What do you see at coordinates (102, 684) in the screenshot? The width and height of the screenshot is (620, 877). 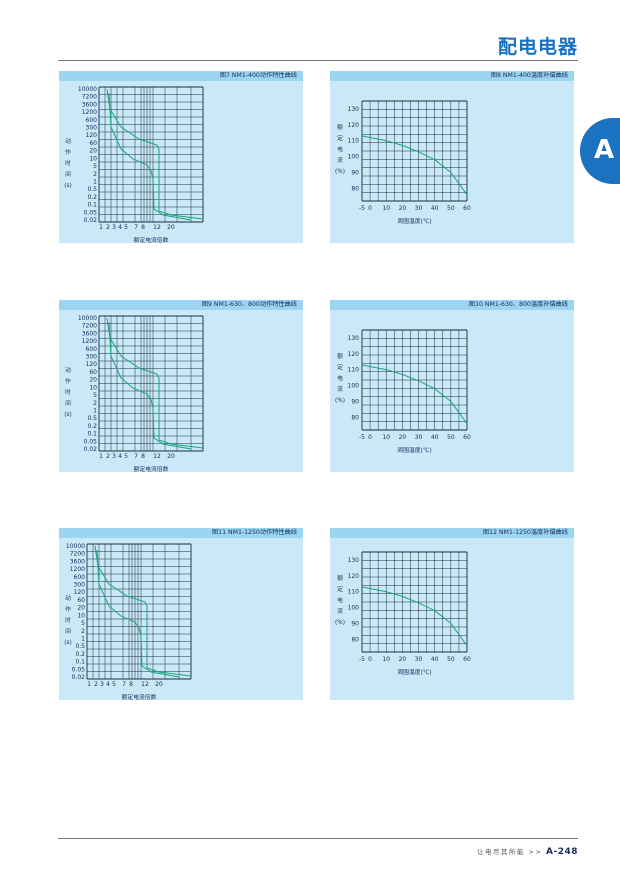 I see `x-tick-label: 3` at bounding box center [102, 684].